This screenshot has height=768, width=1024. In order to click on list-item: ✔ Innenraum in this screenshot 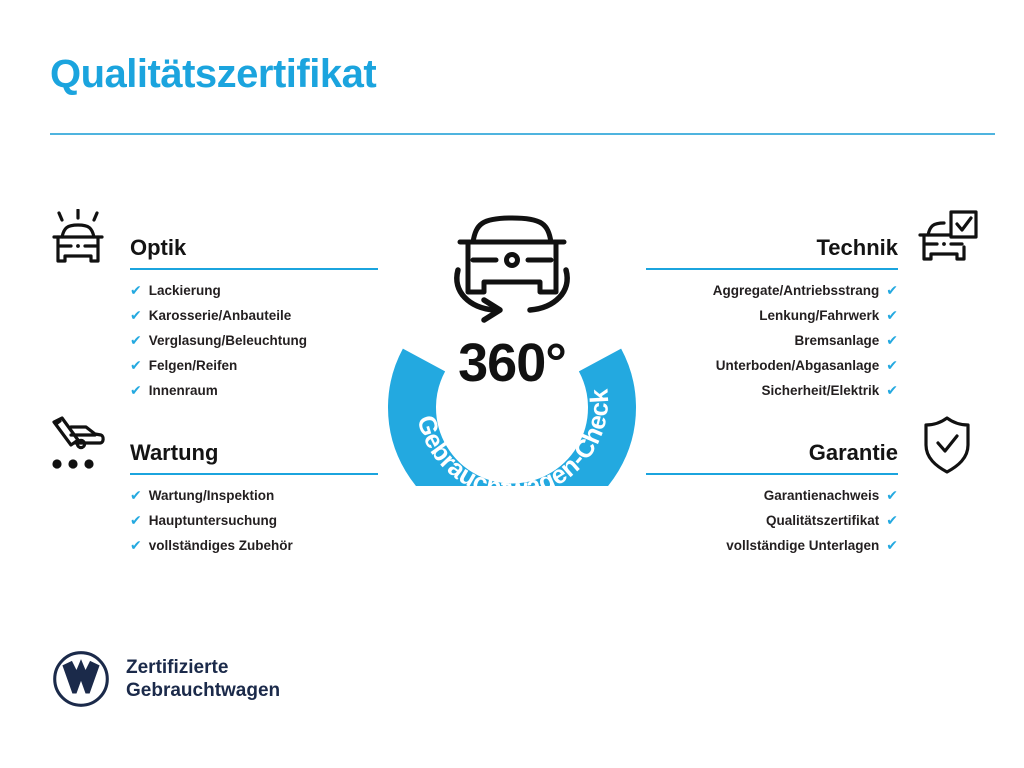, I will do `click(255, 390)`.